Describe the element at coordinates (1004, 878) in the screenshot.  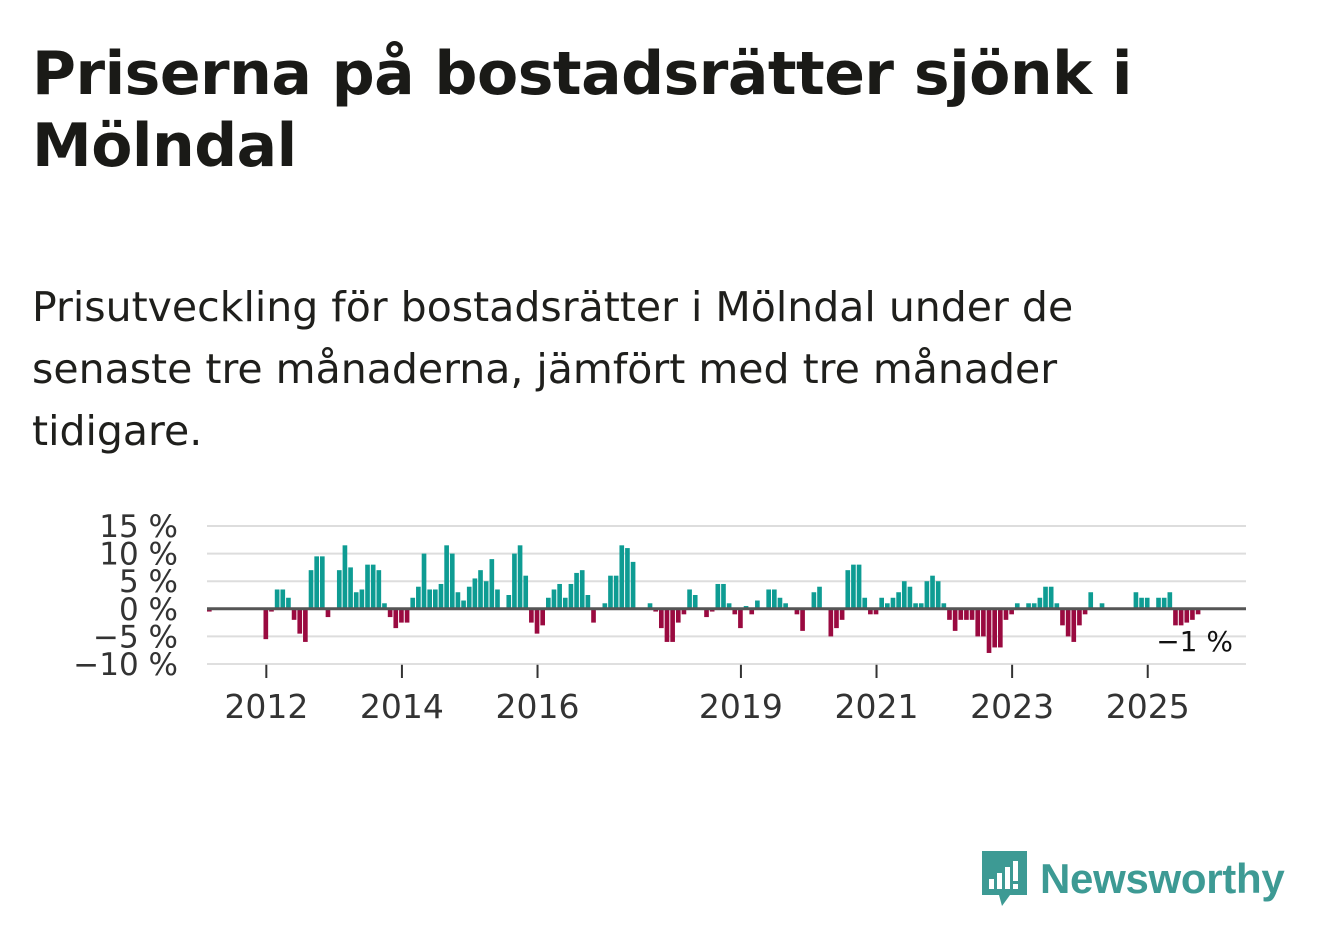
I see `newsworthy-chart-icon` at that location.